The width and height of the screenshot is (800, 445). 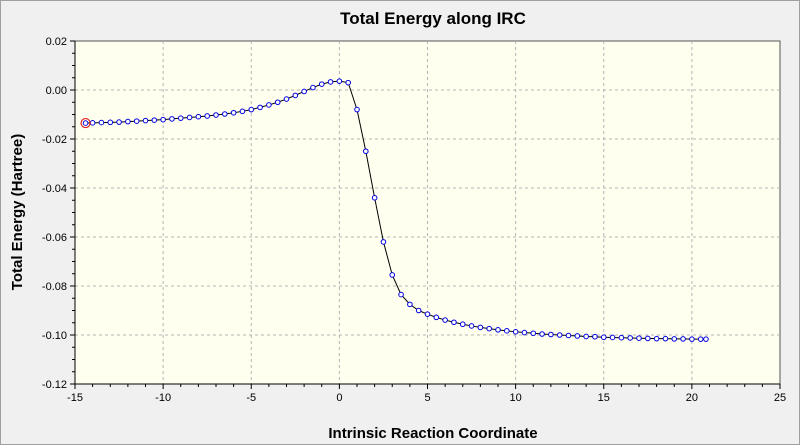 I want to click on y-tick-label: -0.08, so click(x=54, y=287).